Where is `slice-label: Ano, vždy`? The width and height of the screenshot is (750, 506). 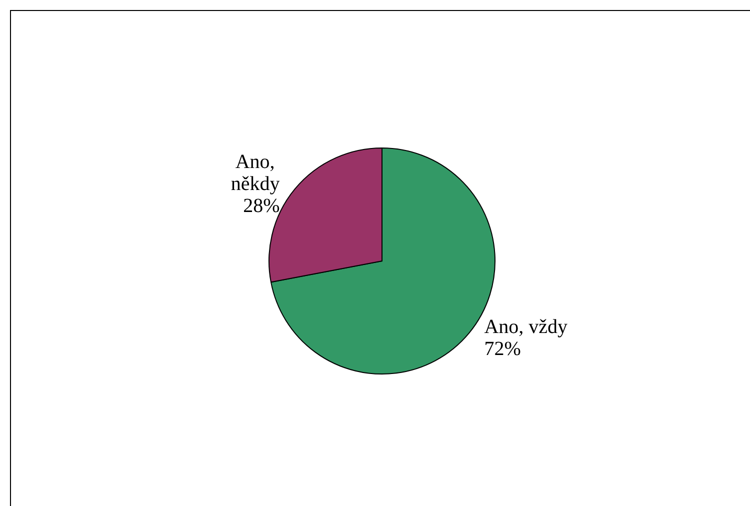
slice-label: Ano, vždy is located at coordinates (526, 327).